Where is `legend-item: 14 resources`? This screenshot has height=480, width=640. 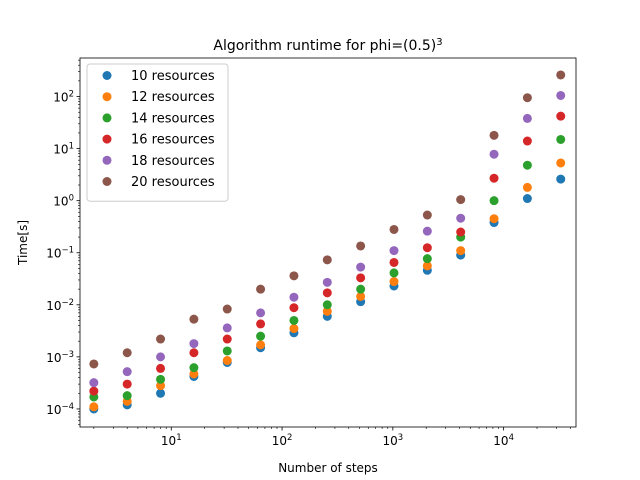 legend-item: 14 resources is located at coordinates (158, 118).